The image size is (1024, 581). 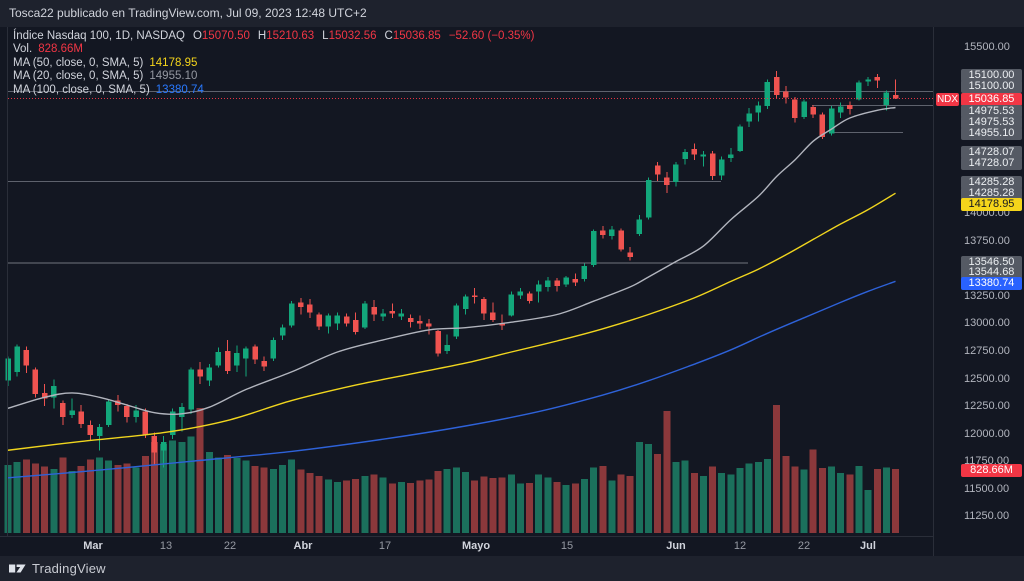 I want to click on close-label: C, so click(x=388, y=36).